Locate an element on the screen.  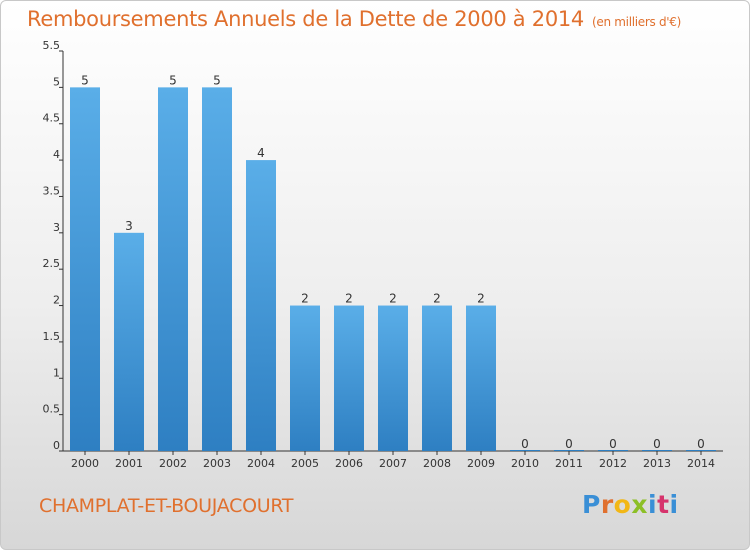
x-tick-label: 2009 is located at coordinates (481, 463).